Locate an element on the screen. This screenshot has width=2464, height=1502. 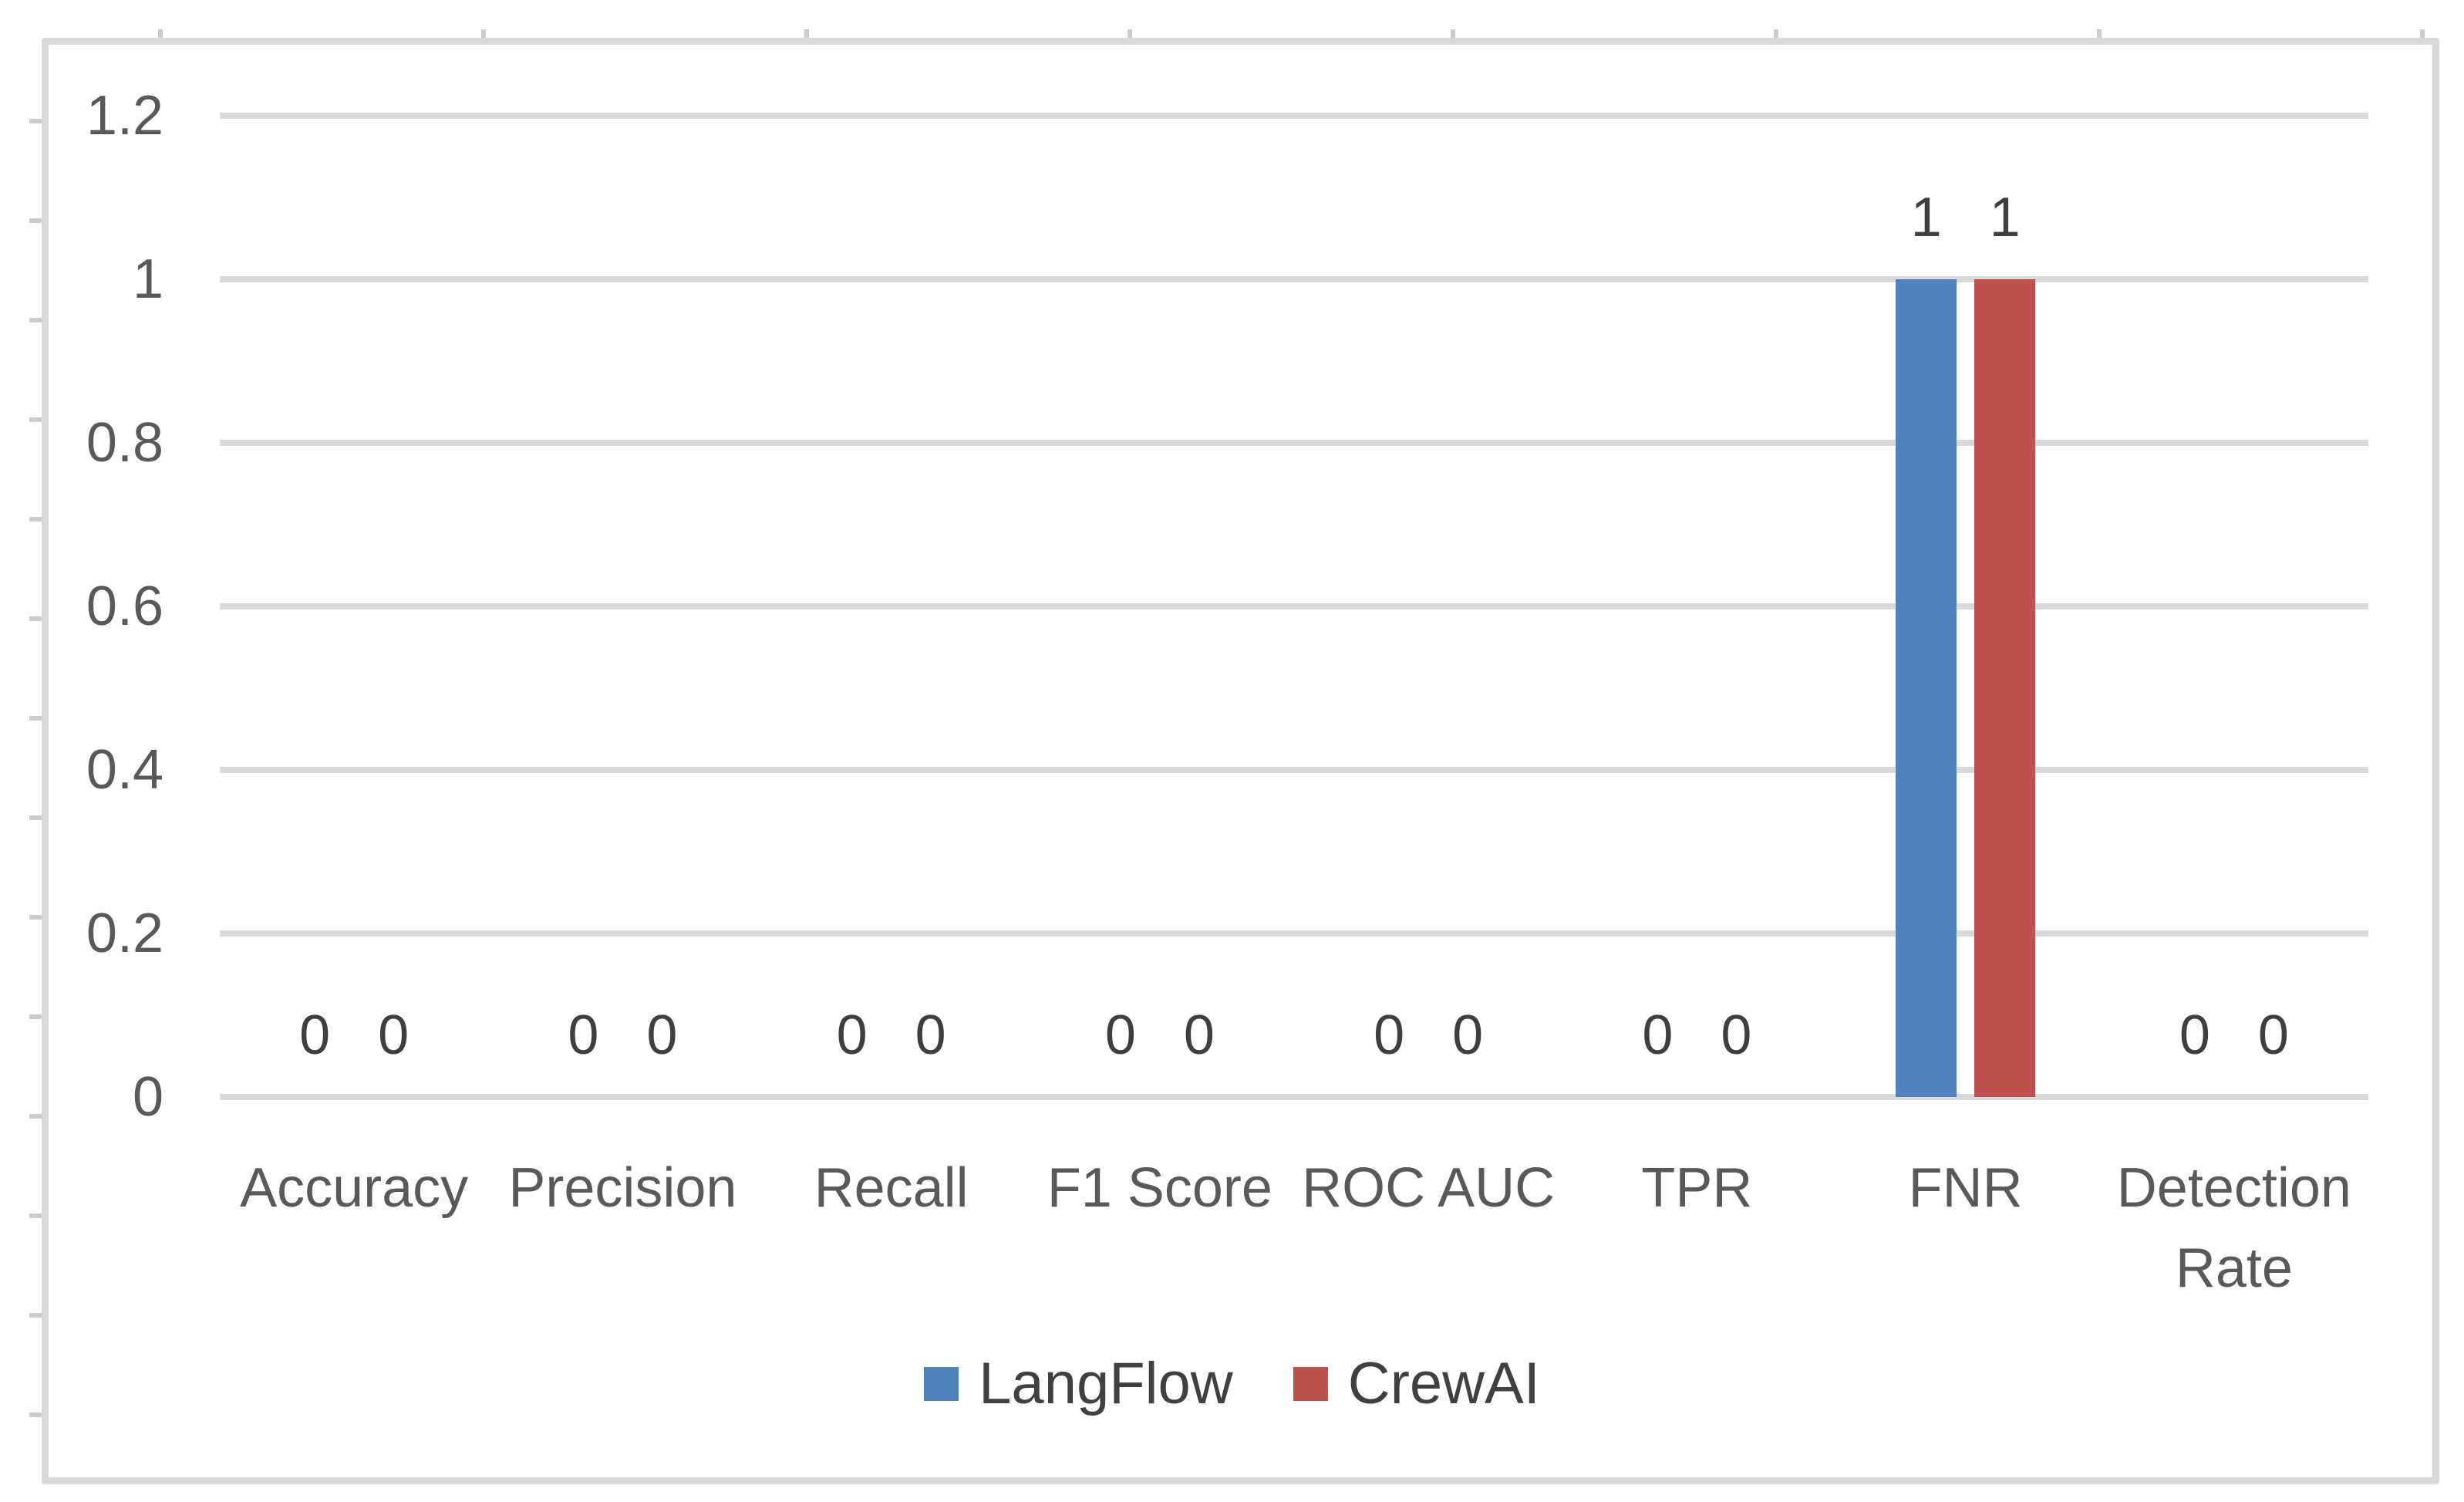
bar-crewai is located at coordinates (2005, 688).